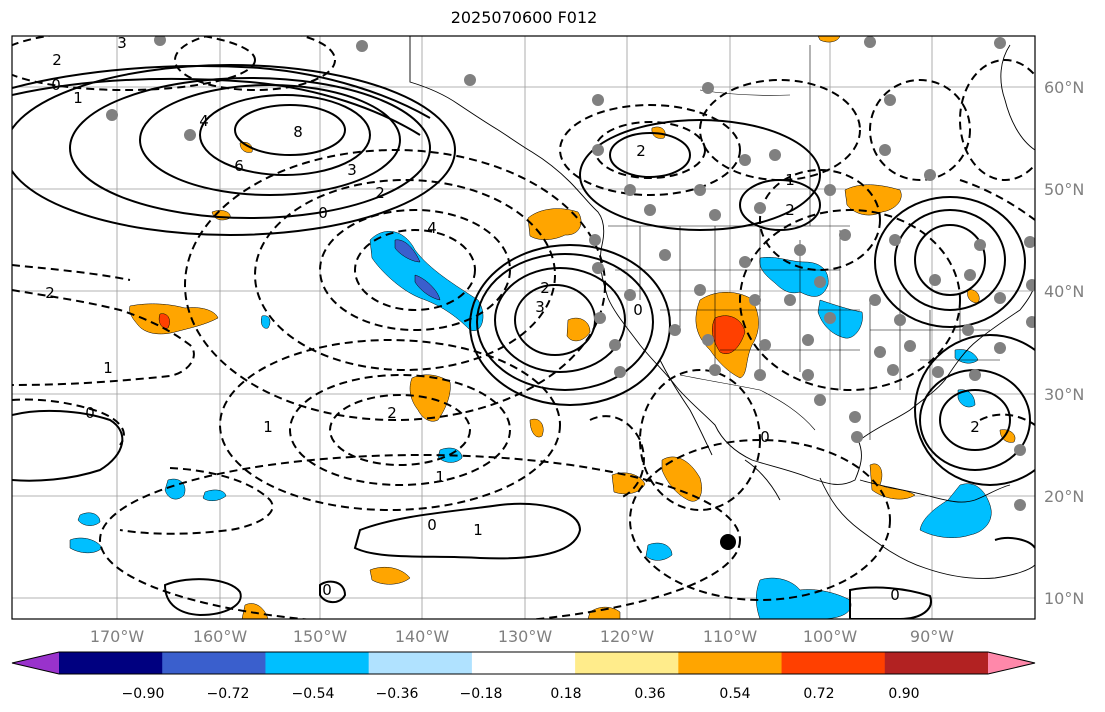 The height and width of the screenshot is (712, 1105). What do you see at coordinates (397, 694) in the screenshot?
I see `svg-text: −0.36` at bounding box center [397, 694].